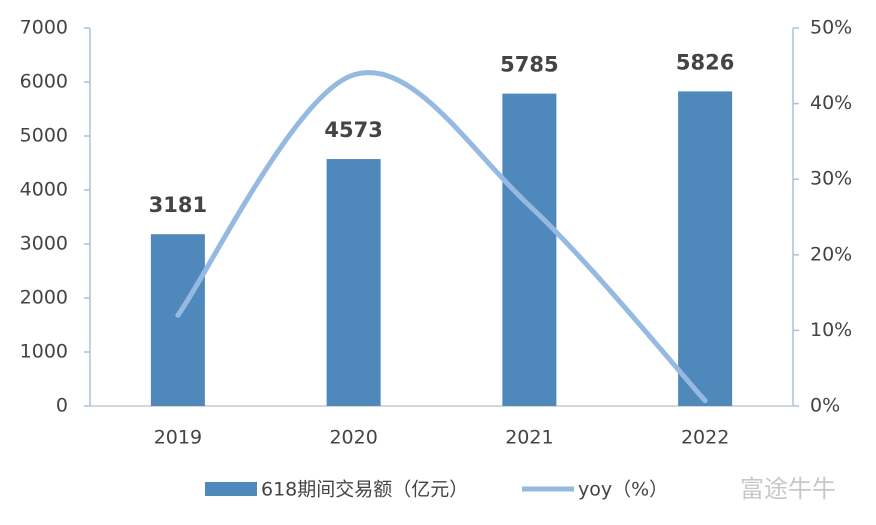 This screenshot has width=876, height=525. What do you see at coordinates (62, 406) in the screenshot?
I see `y-tick-label: 0` at bounding box center [62, 406].